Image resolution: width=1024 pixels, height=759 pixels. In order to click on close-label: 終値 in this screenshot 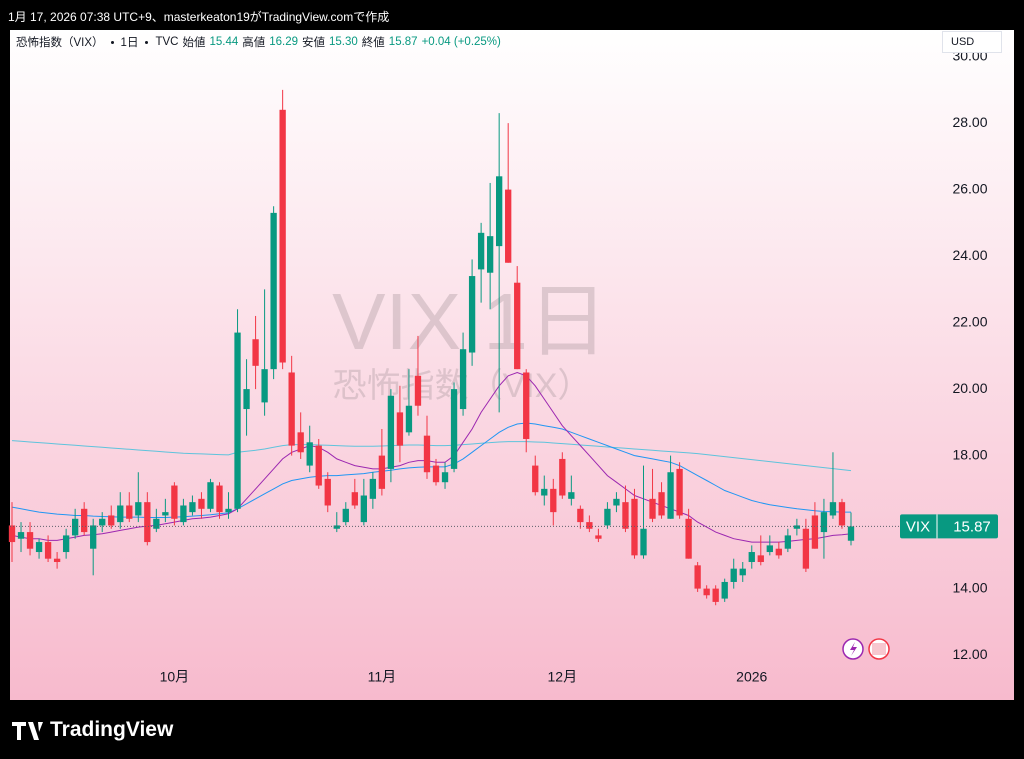, I will do `click(373, 43)`.